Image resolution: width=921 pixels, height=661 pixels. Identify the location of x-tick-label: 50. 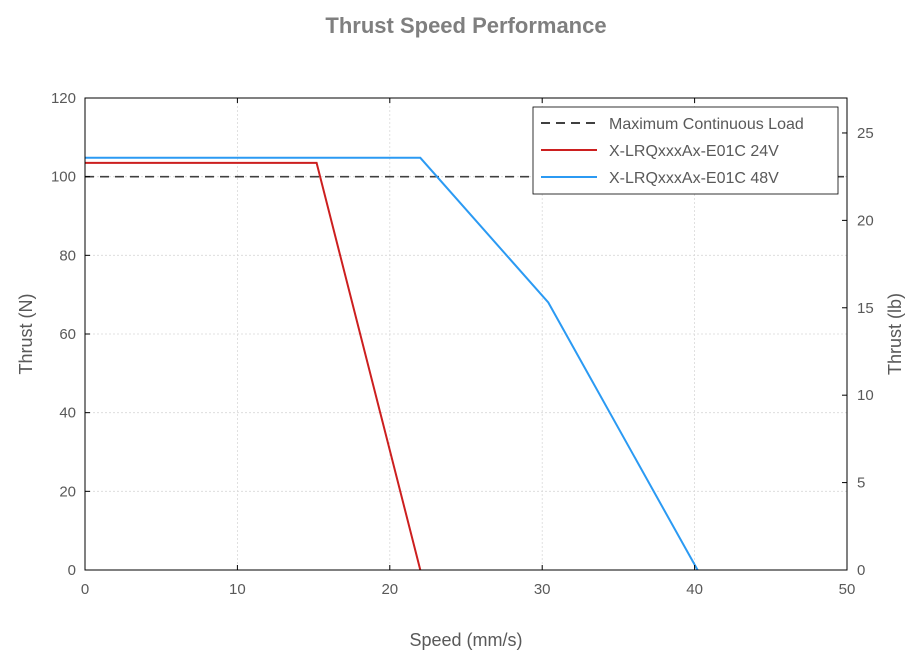
(847, 589).